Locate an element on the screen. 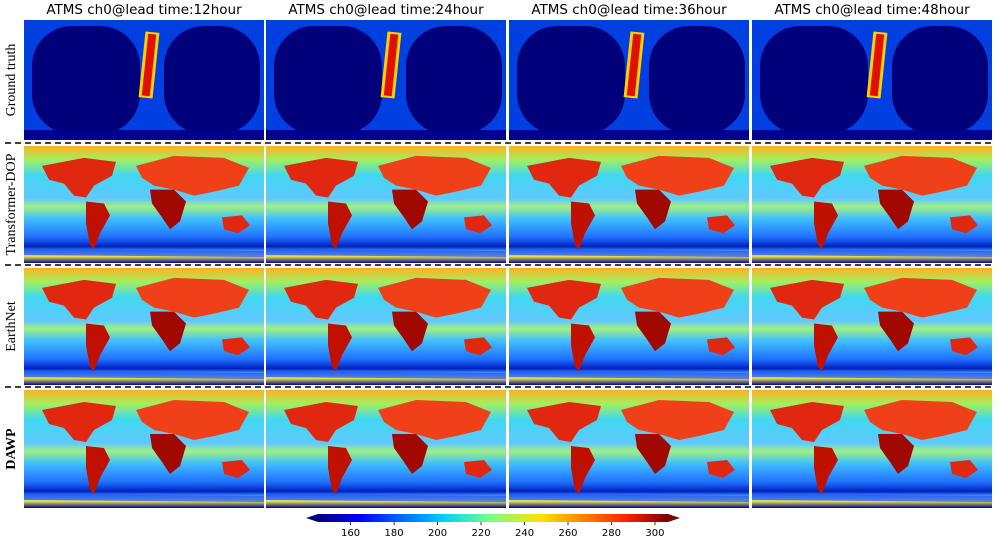 This screenshot has width=997, height=545. colorbar-tick-label: 300 is located at coordinates (654, 533).